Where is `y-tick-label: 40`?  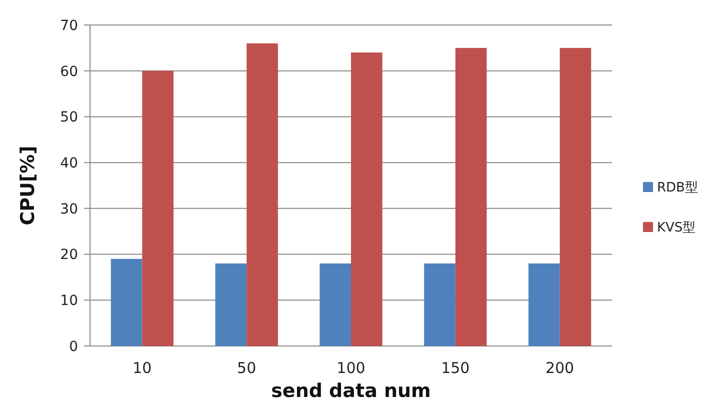 y-tick-label: 40 is located at coordinates (69, 163).